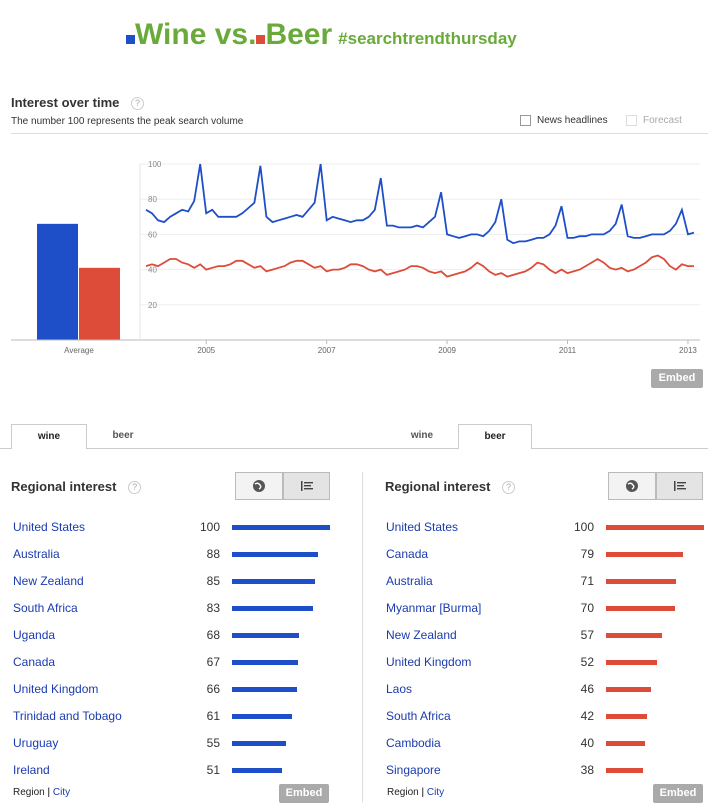 The height and width of the screenshot is (810, 708). Describe the element at coordinates (299, 34) in the screenshot. I see `title-beer: Beer` at that location.